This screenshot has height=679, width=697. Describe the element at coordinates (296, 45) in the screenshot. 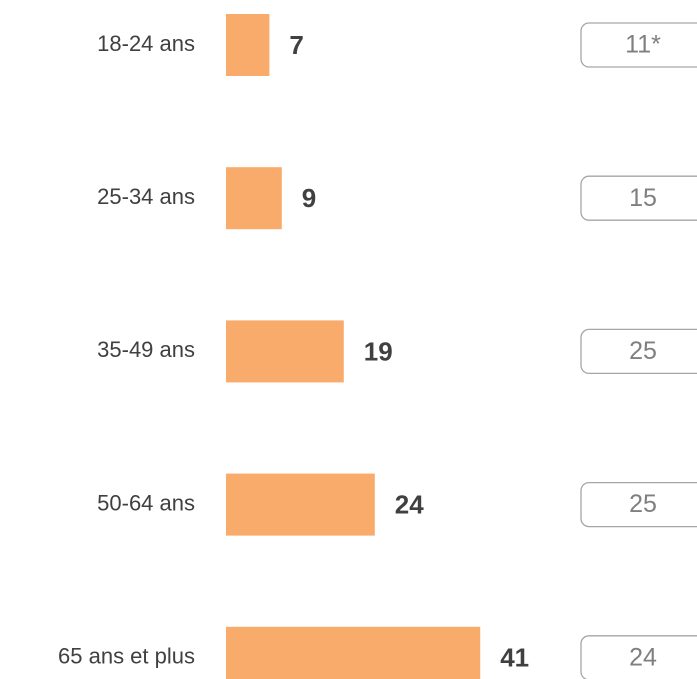

I see `data-label: 7` at that location.